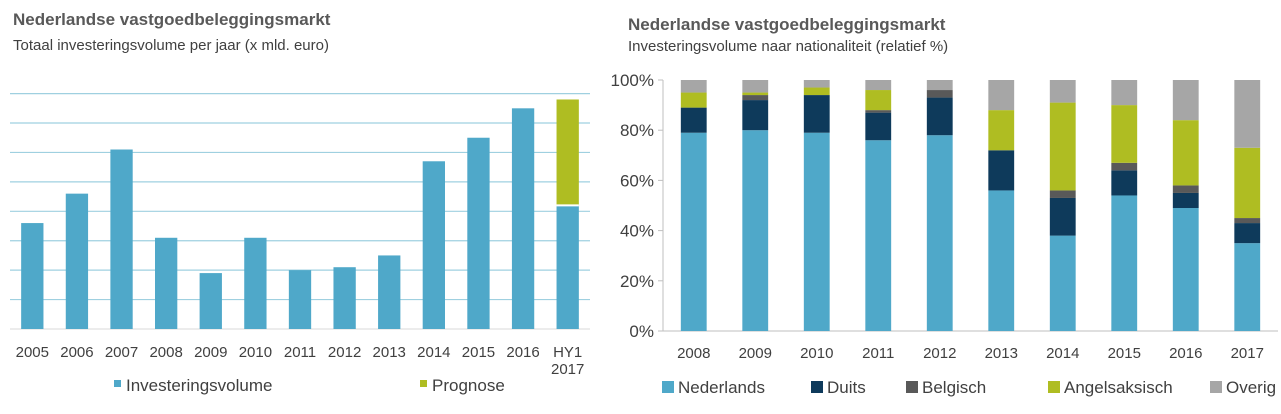 This screenshot has width=1281, height=414. What do you see at coordinates (846, 387) in the screenshot?
I see `legend-label-duits: Duits` at bounding box center [846, 387].